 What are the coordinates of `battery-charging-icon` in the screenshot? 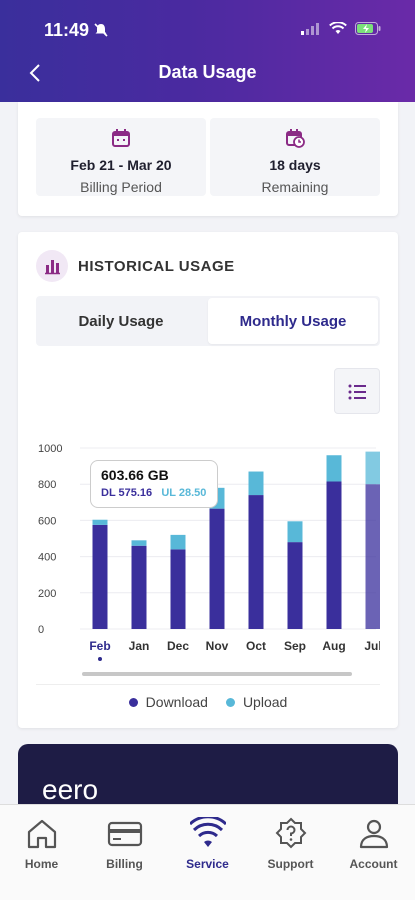 It's located at (368, 28).